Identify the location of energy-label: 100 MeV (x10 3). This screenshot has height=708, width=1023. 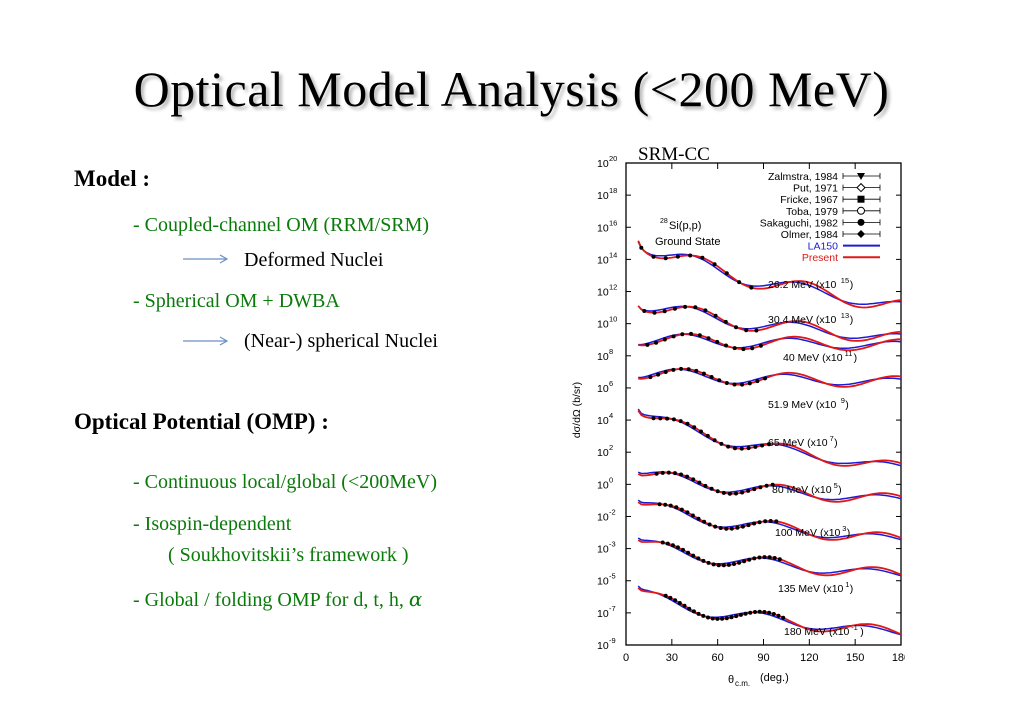
(812, 531).